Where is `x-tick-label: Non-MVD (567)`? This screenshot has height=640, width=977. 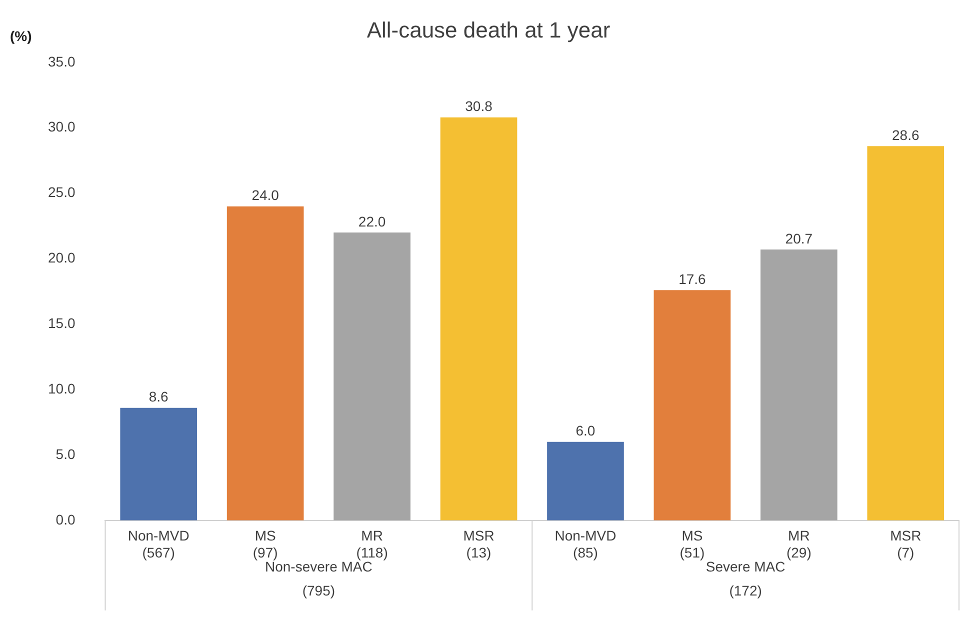 x-tick-label: Non-MVD (567) is located at coordinates (159, 544).